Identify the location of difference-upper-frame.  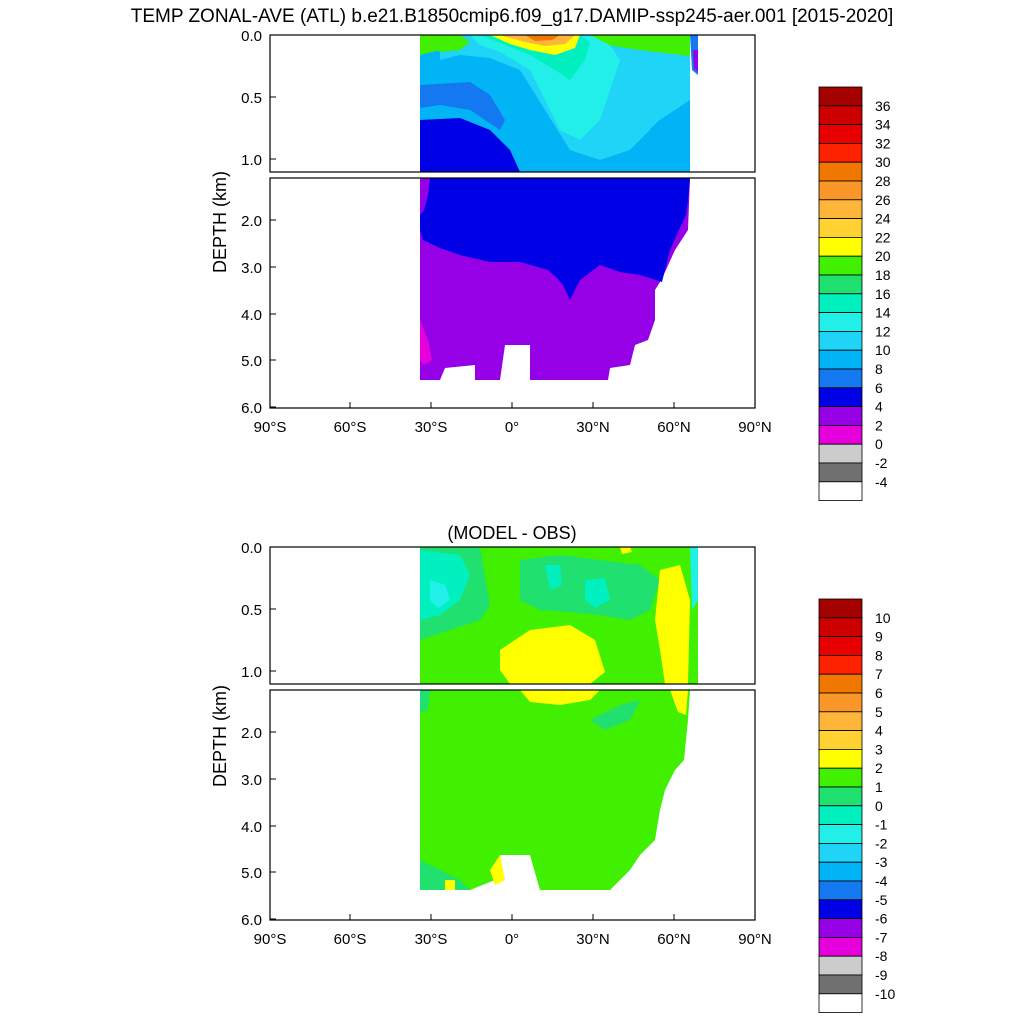
(512, 615).